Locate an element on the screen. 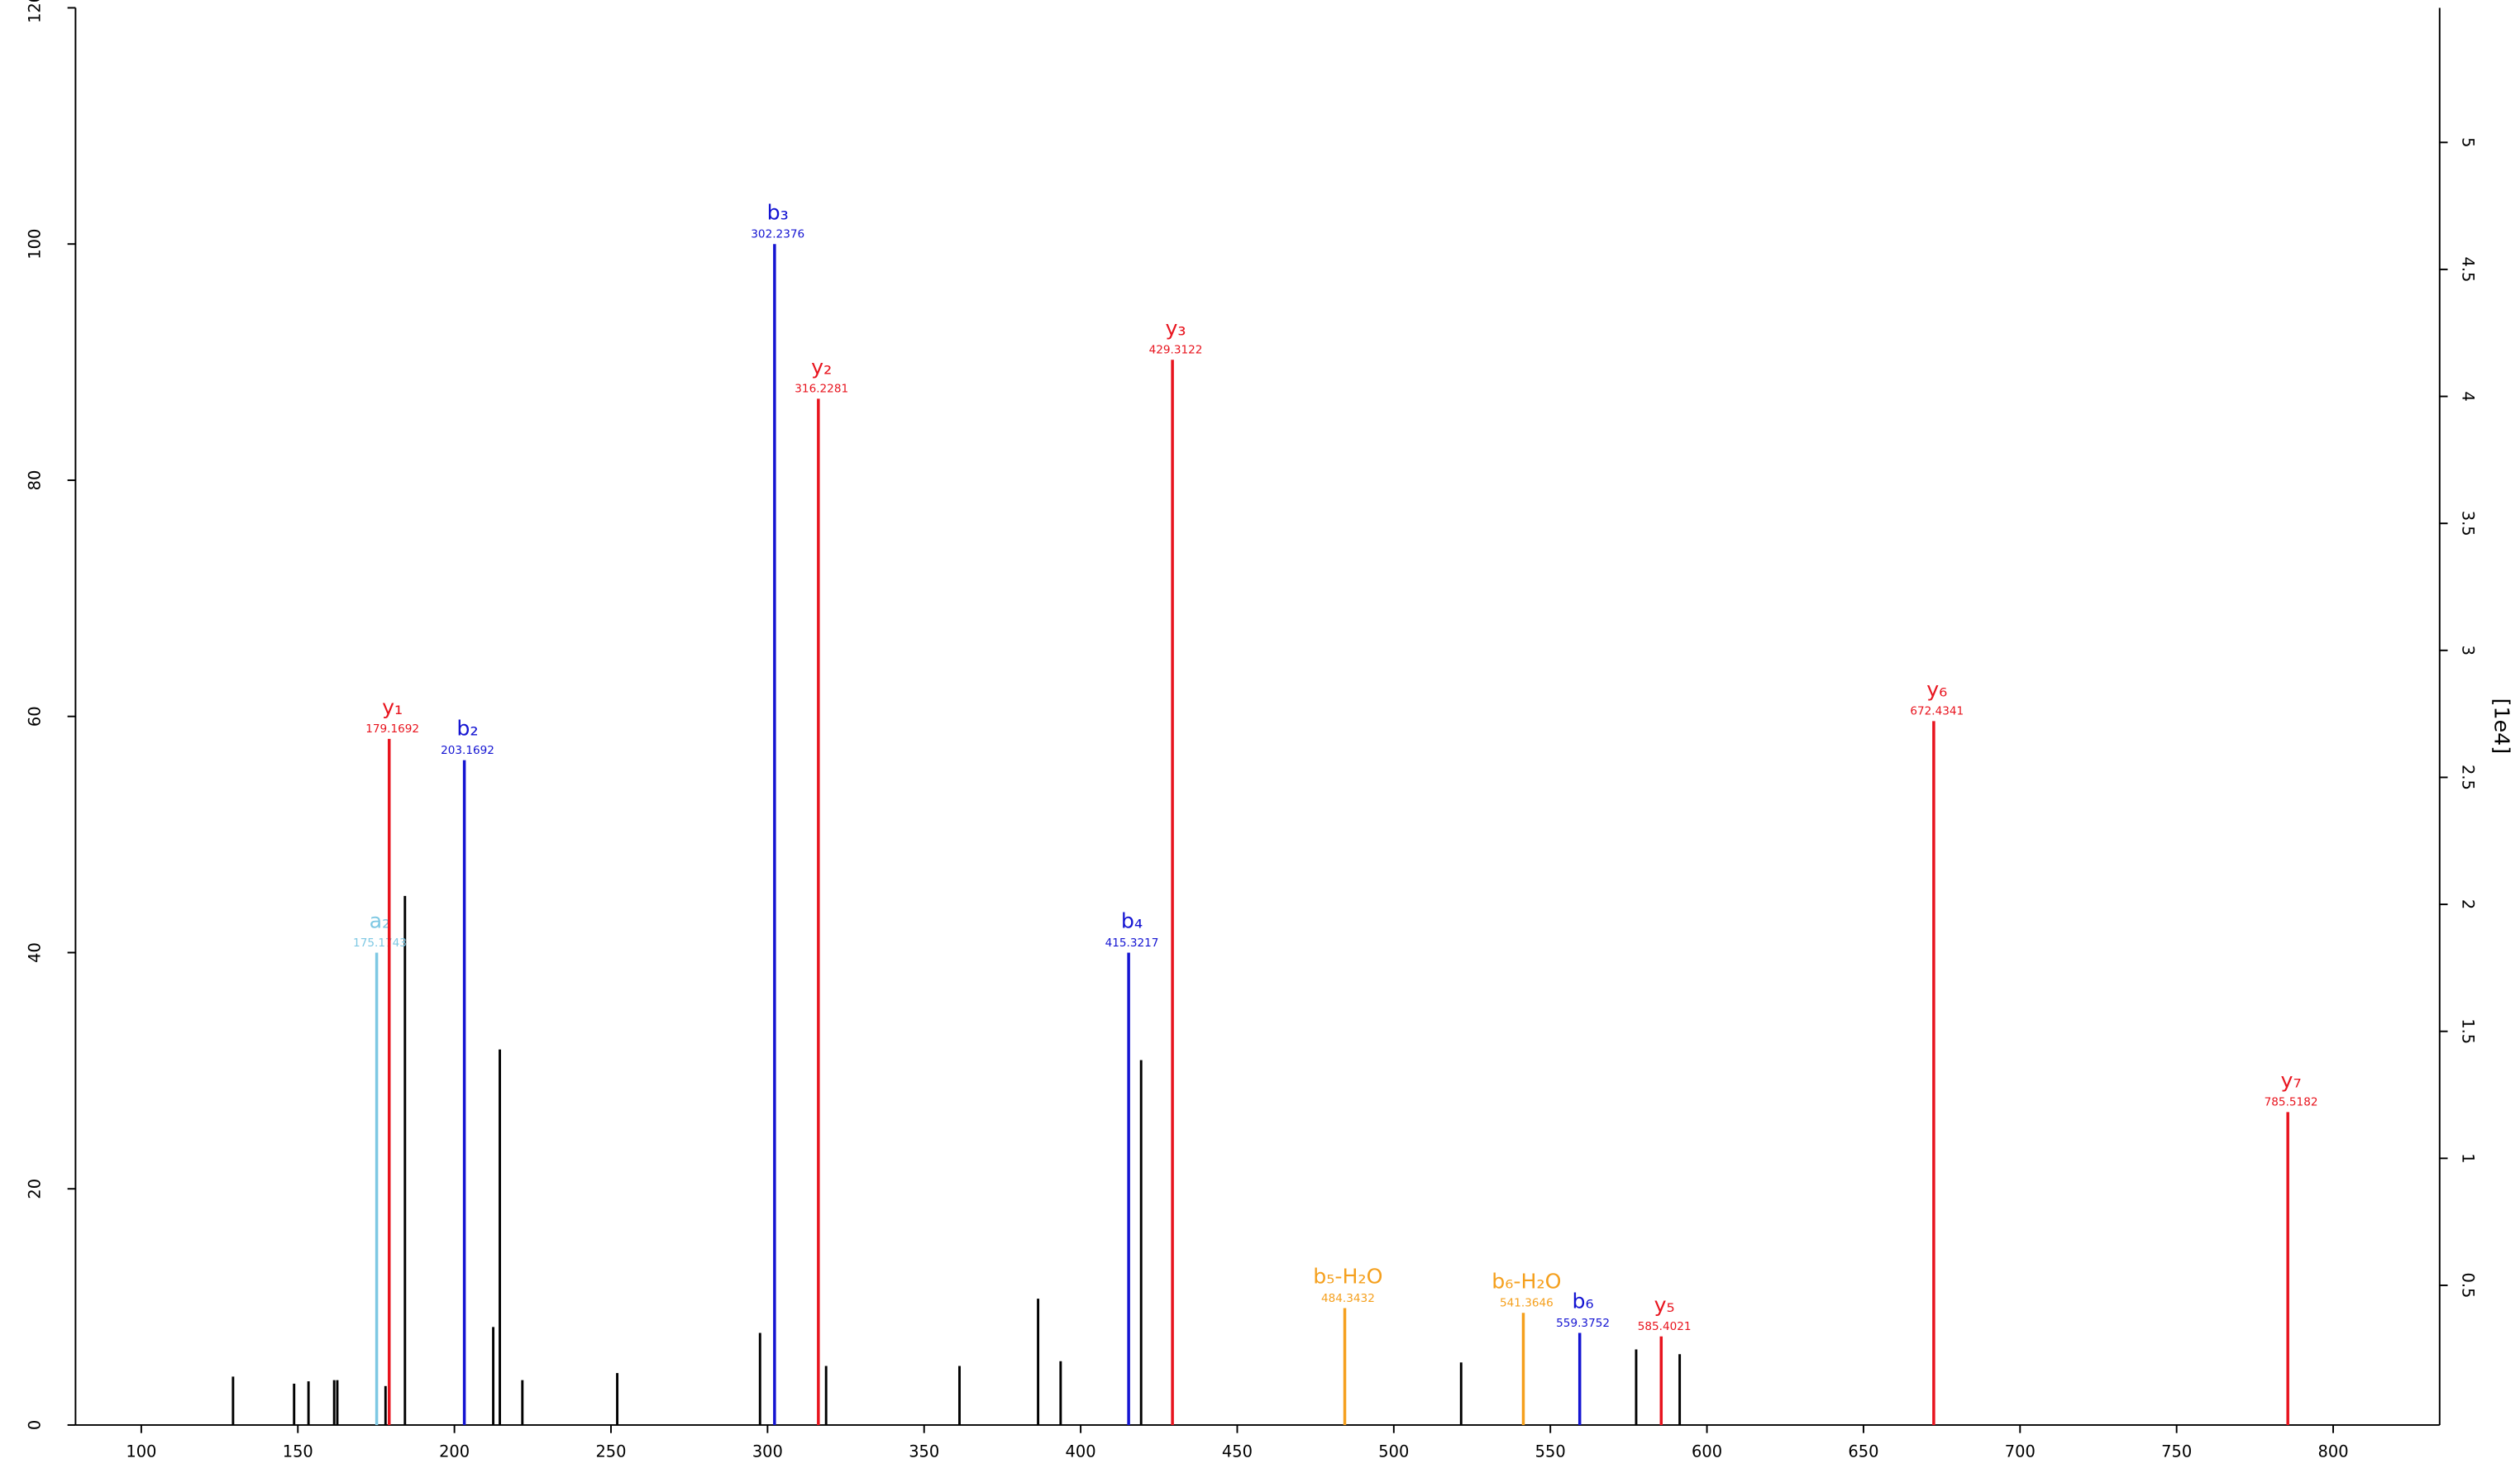 This screenshot has width=2520, height=1473. mz-label: 785.5182 is located at coordinates (2291, 1102).